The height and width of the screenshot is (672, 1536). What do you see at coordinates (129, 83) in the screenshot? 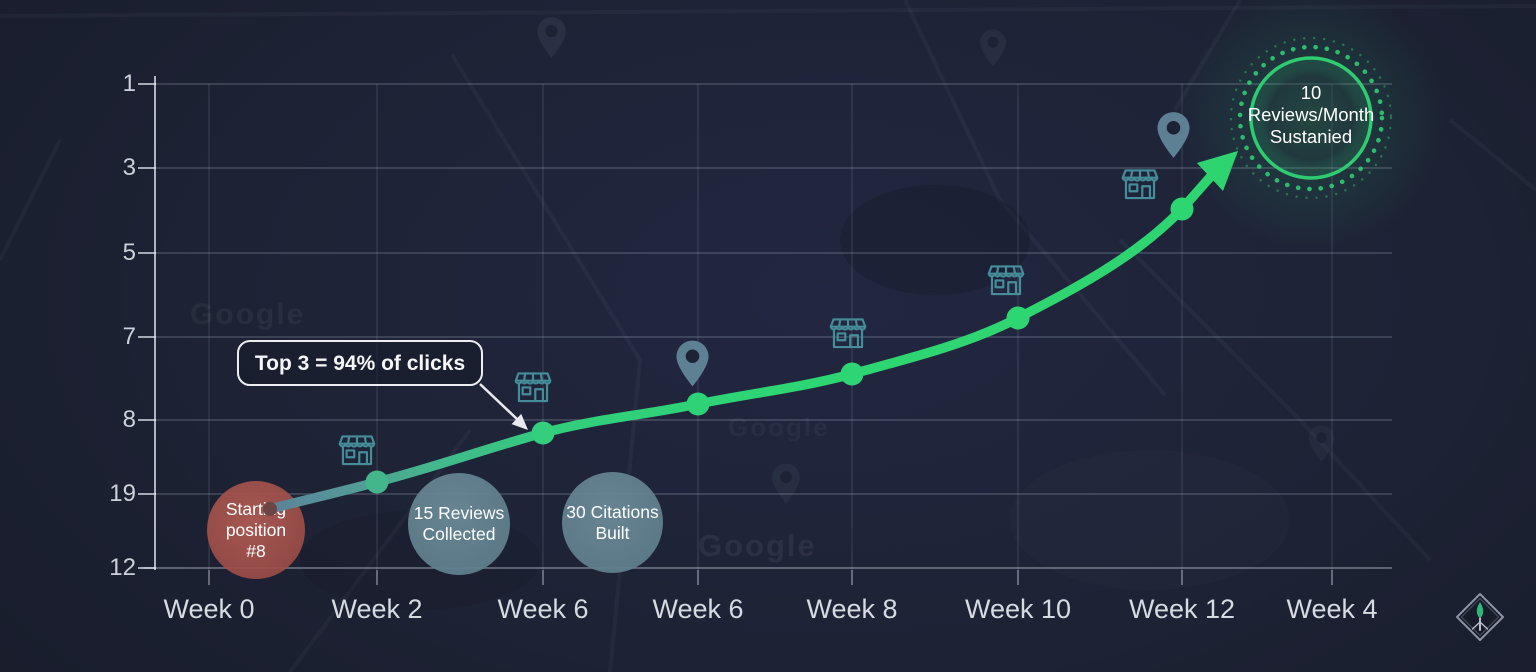
I see `y-axis-label: 1` at bounding box center [129, 83].